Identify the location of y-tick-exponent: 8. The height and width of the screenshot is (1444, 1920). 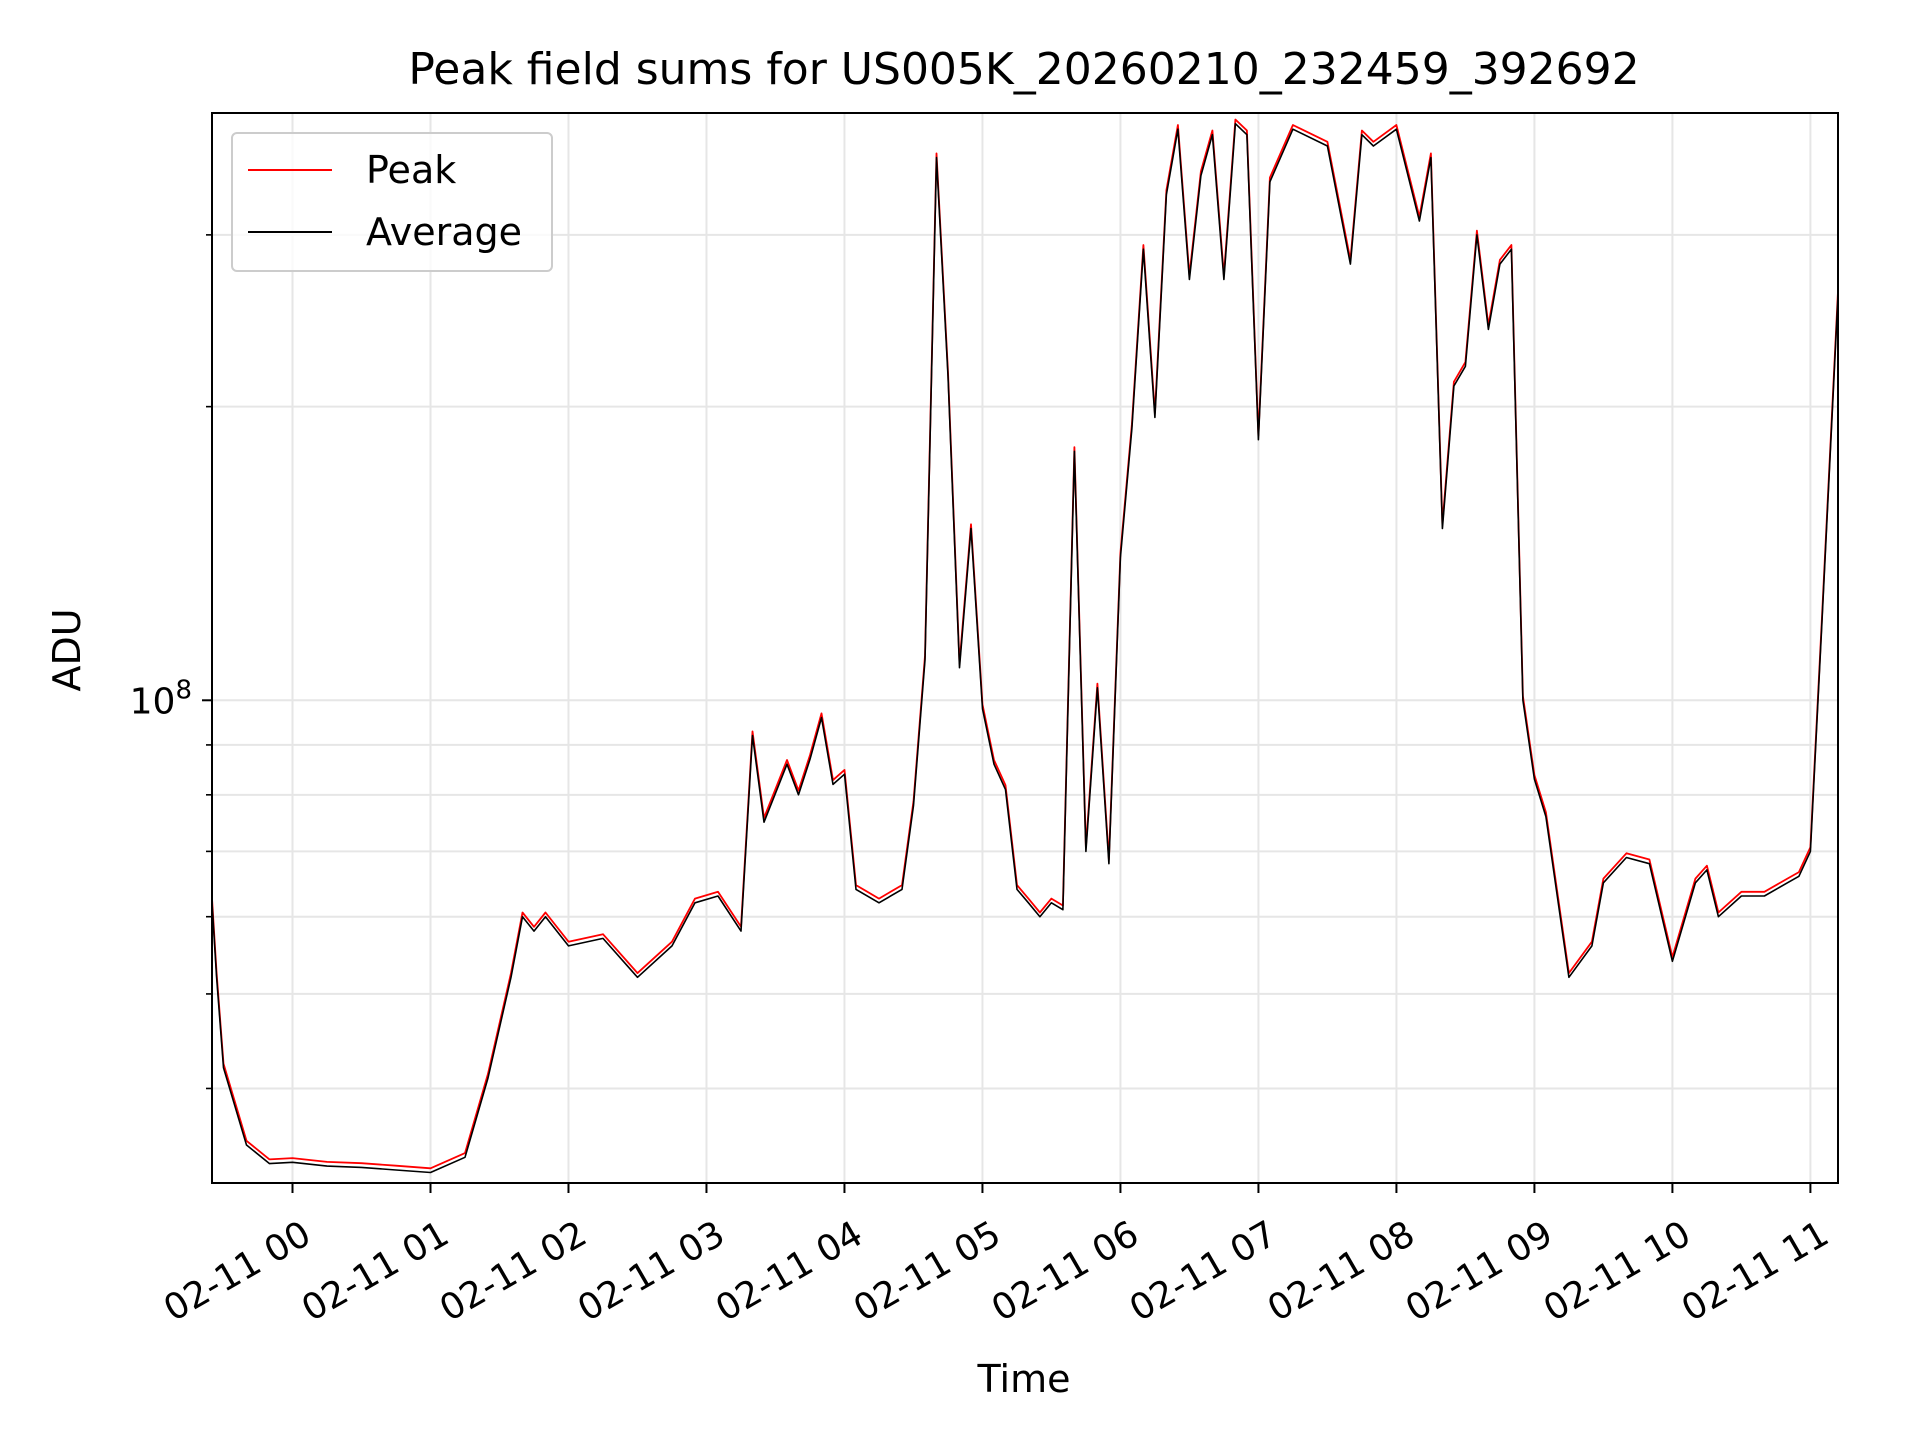
(183, 690).